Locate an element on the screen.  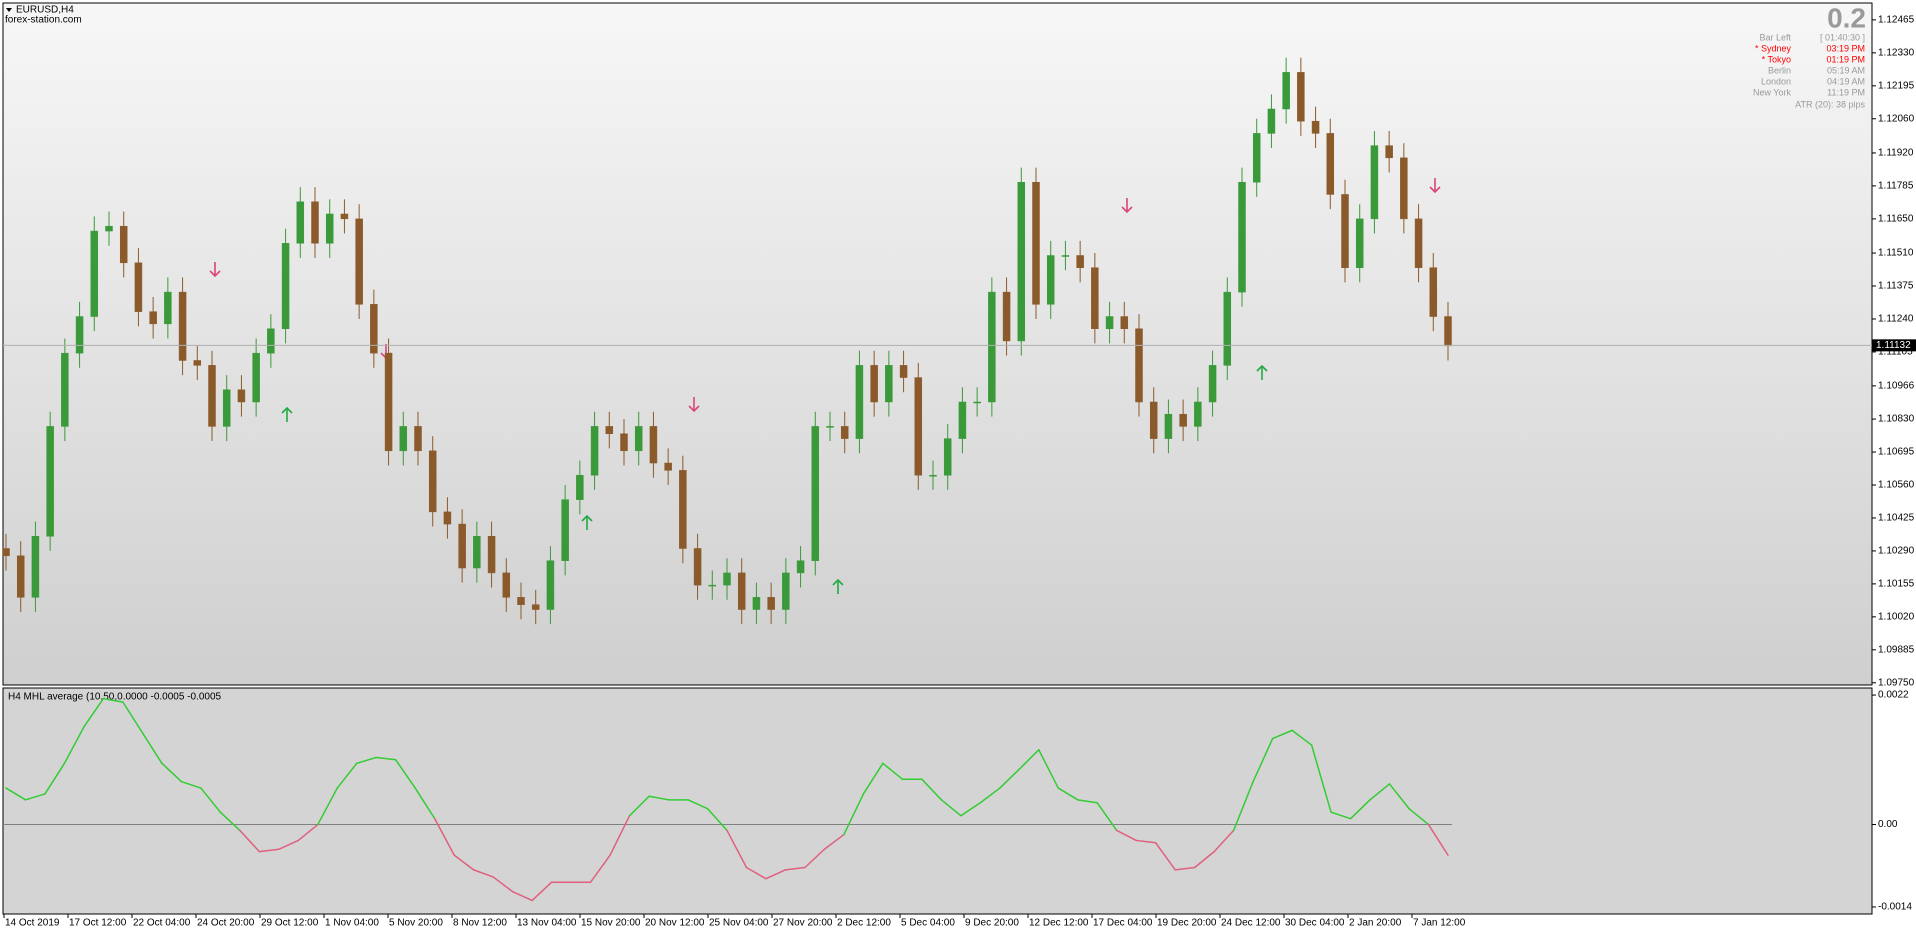
menu-triangle is located at coordinates (9, 10).